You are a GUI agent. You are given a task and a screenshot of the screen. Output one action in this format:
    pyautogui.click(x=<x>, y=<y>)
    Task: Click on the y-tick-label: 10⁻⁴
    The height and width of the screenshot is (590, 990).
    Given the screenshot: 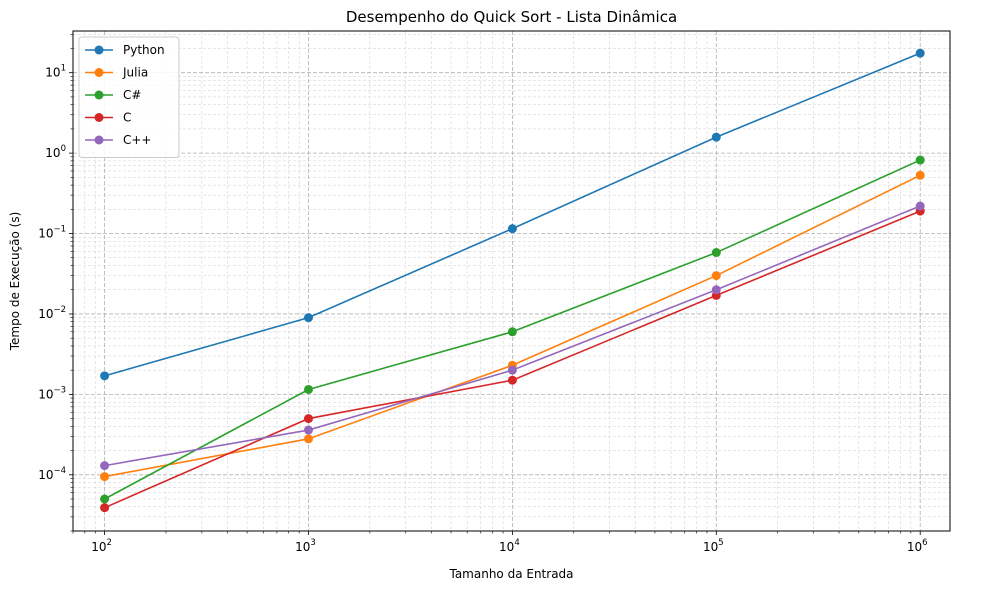 What is the action you would take?
    pyautogui.click(x=52, y=474)
    